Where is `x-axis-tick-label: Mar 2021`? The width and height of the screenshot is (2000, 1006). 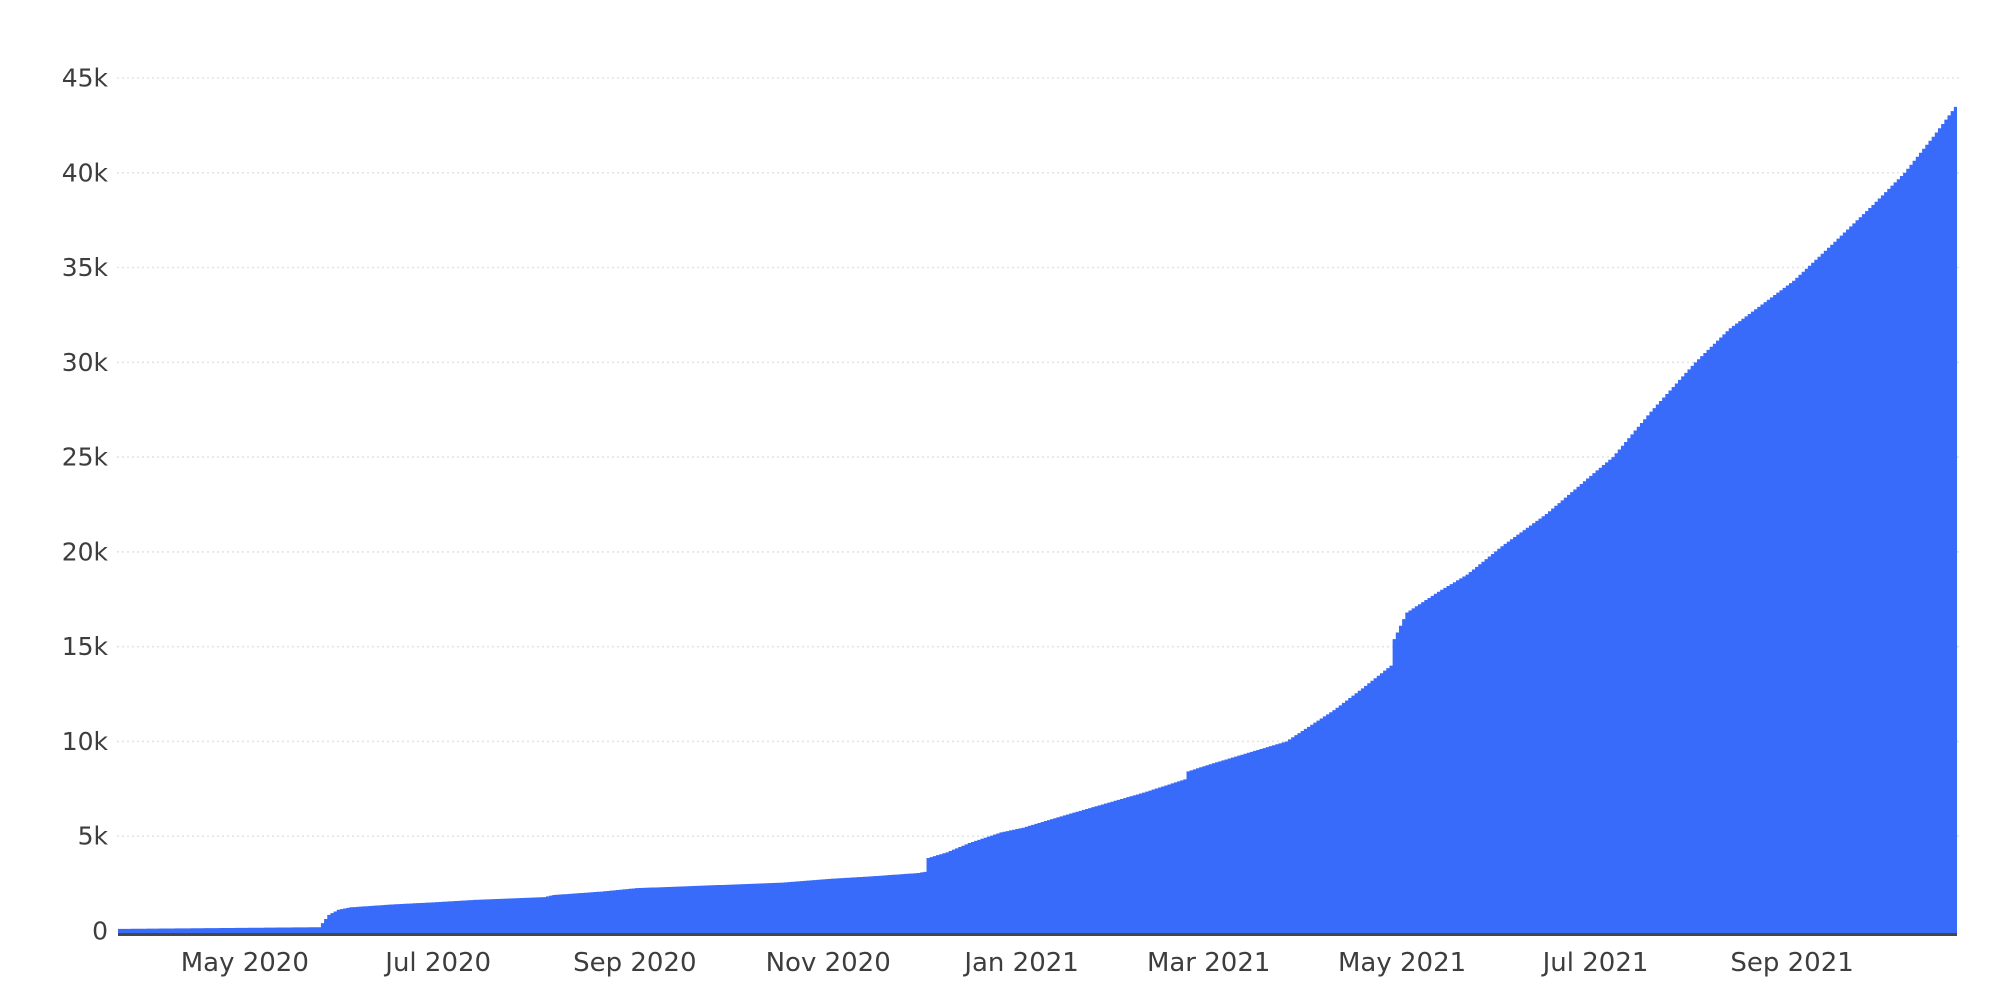
x-axis-tick-label: Mar 2021 is located at coordinates (1209, 963).